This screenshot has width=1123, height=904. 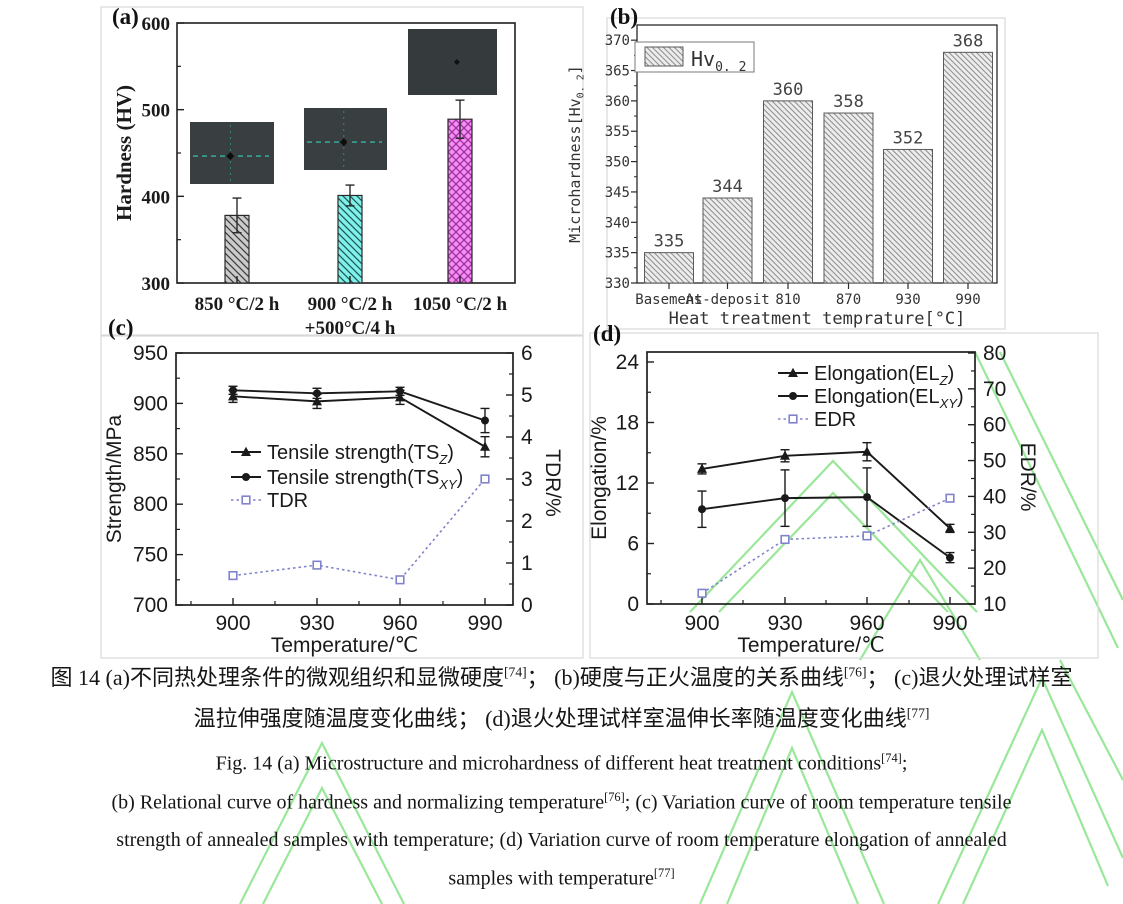 I want to click on svg-text: Tensile strength(TSZ), so click(x=360, y=454).